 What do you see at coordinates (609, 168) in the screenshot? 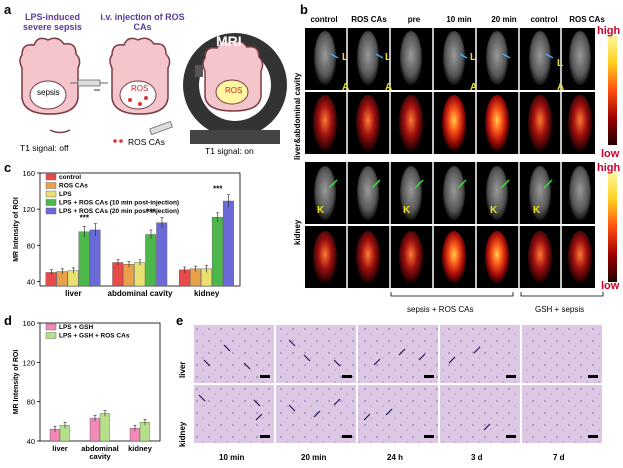
I see `colorbar2-high: high` at bounding box center [609, 168].